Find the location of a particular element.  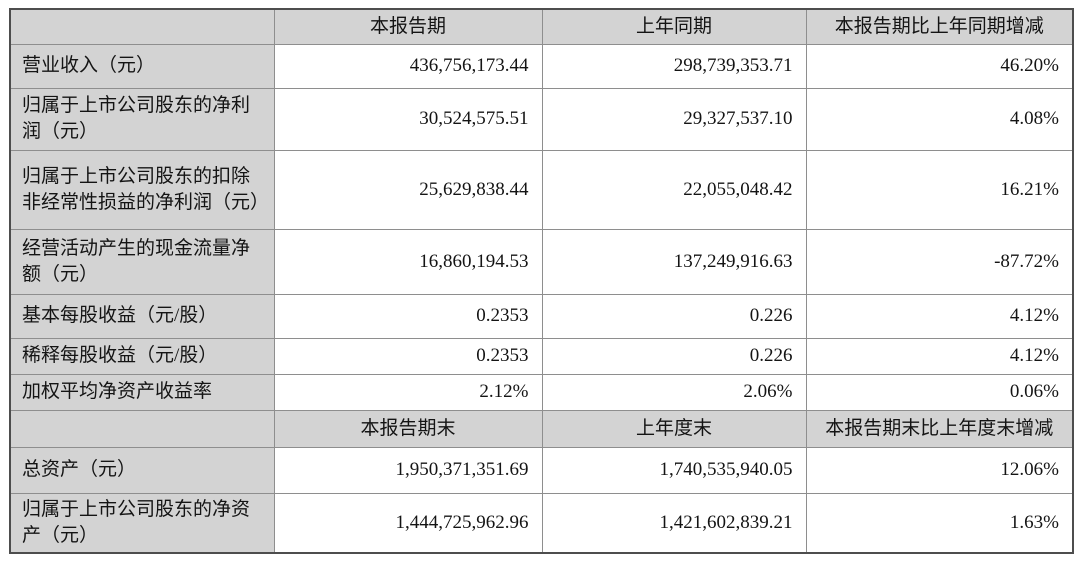

row-label: 归属于上市公司股东的净资产（元） is located at coordinates (142, 522).